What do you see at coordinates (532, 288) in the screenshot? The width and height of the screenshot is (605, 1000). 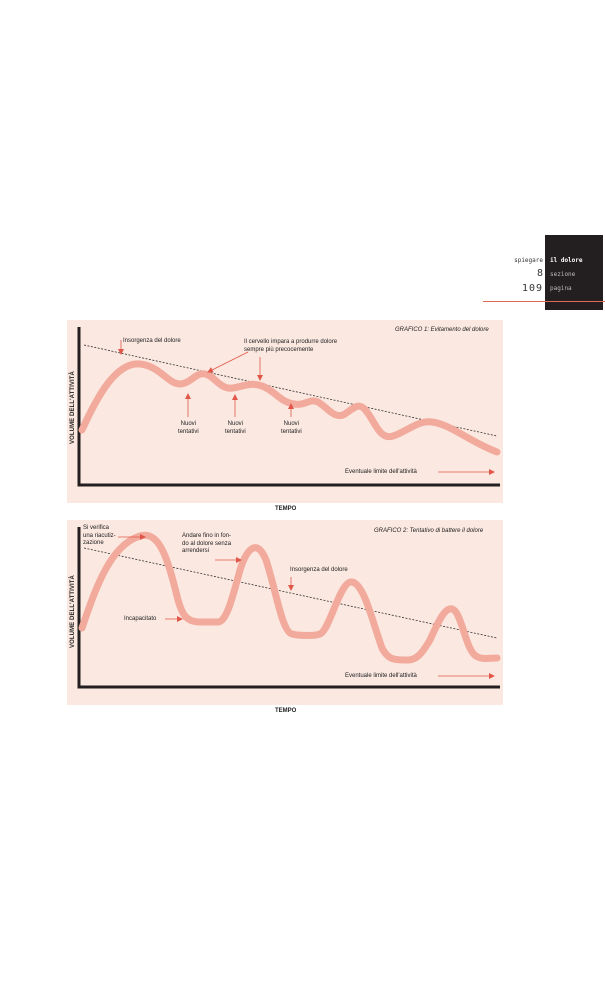 I see `page-number: 109` at bounding box center [532, 288].